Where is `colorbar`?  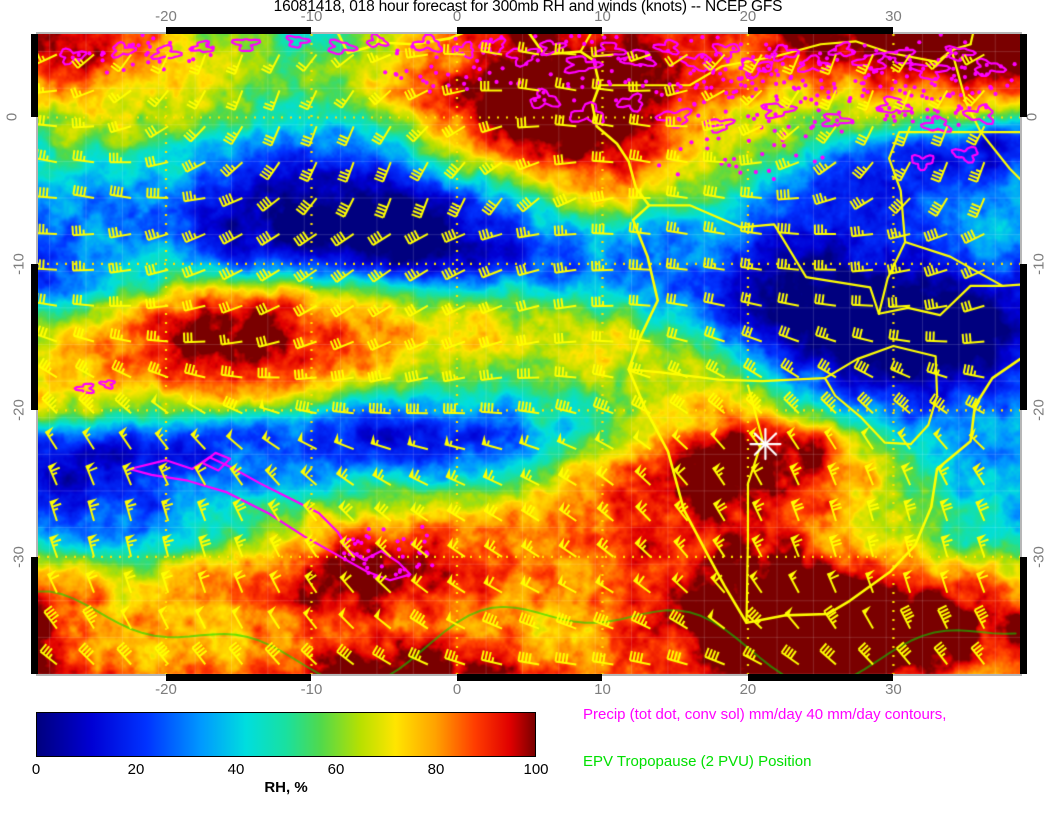 colorbar is located at coordinates (286, 734).